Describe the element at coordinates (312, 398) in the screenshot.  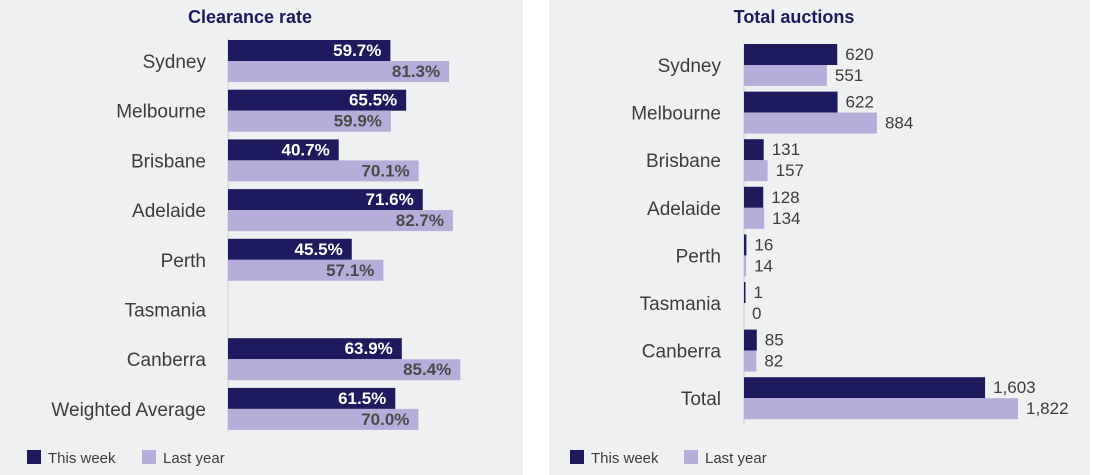
I see `bar-this-week-weighted-average` at that location.